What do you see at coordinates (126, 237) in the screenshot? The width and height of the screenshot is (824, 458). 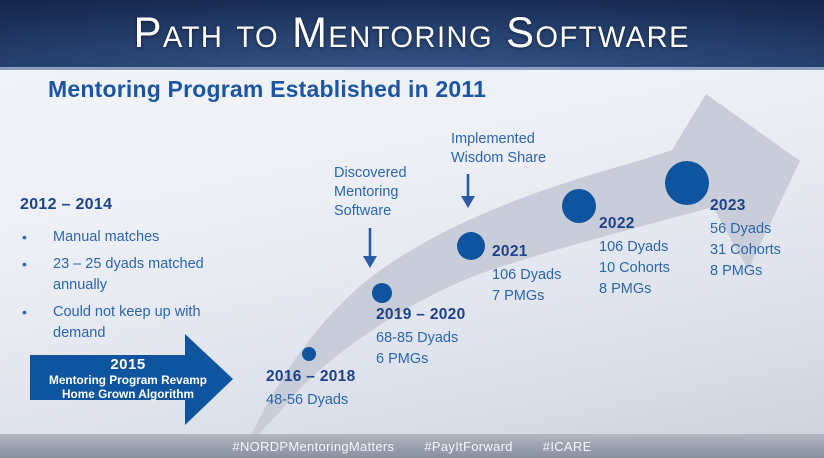 I see `era-bullet-item: Manual matches` at bounding box center [126, 237].